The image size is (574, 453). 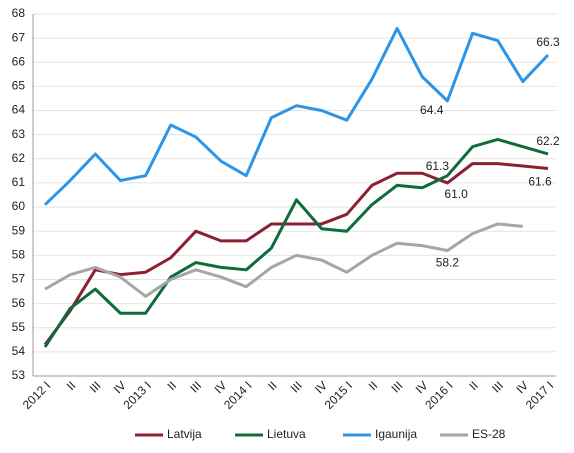 What do you see at coordinates (19, 255) in the screenshot?
I see `y-tick-label: 58` at bounding box center [19, 255].